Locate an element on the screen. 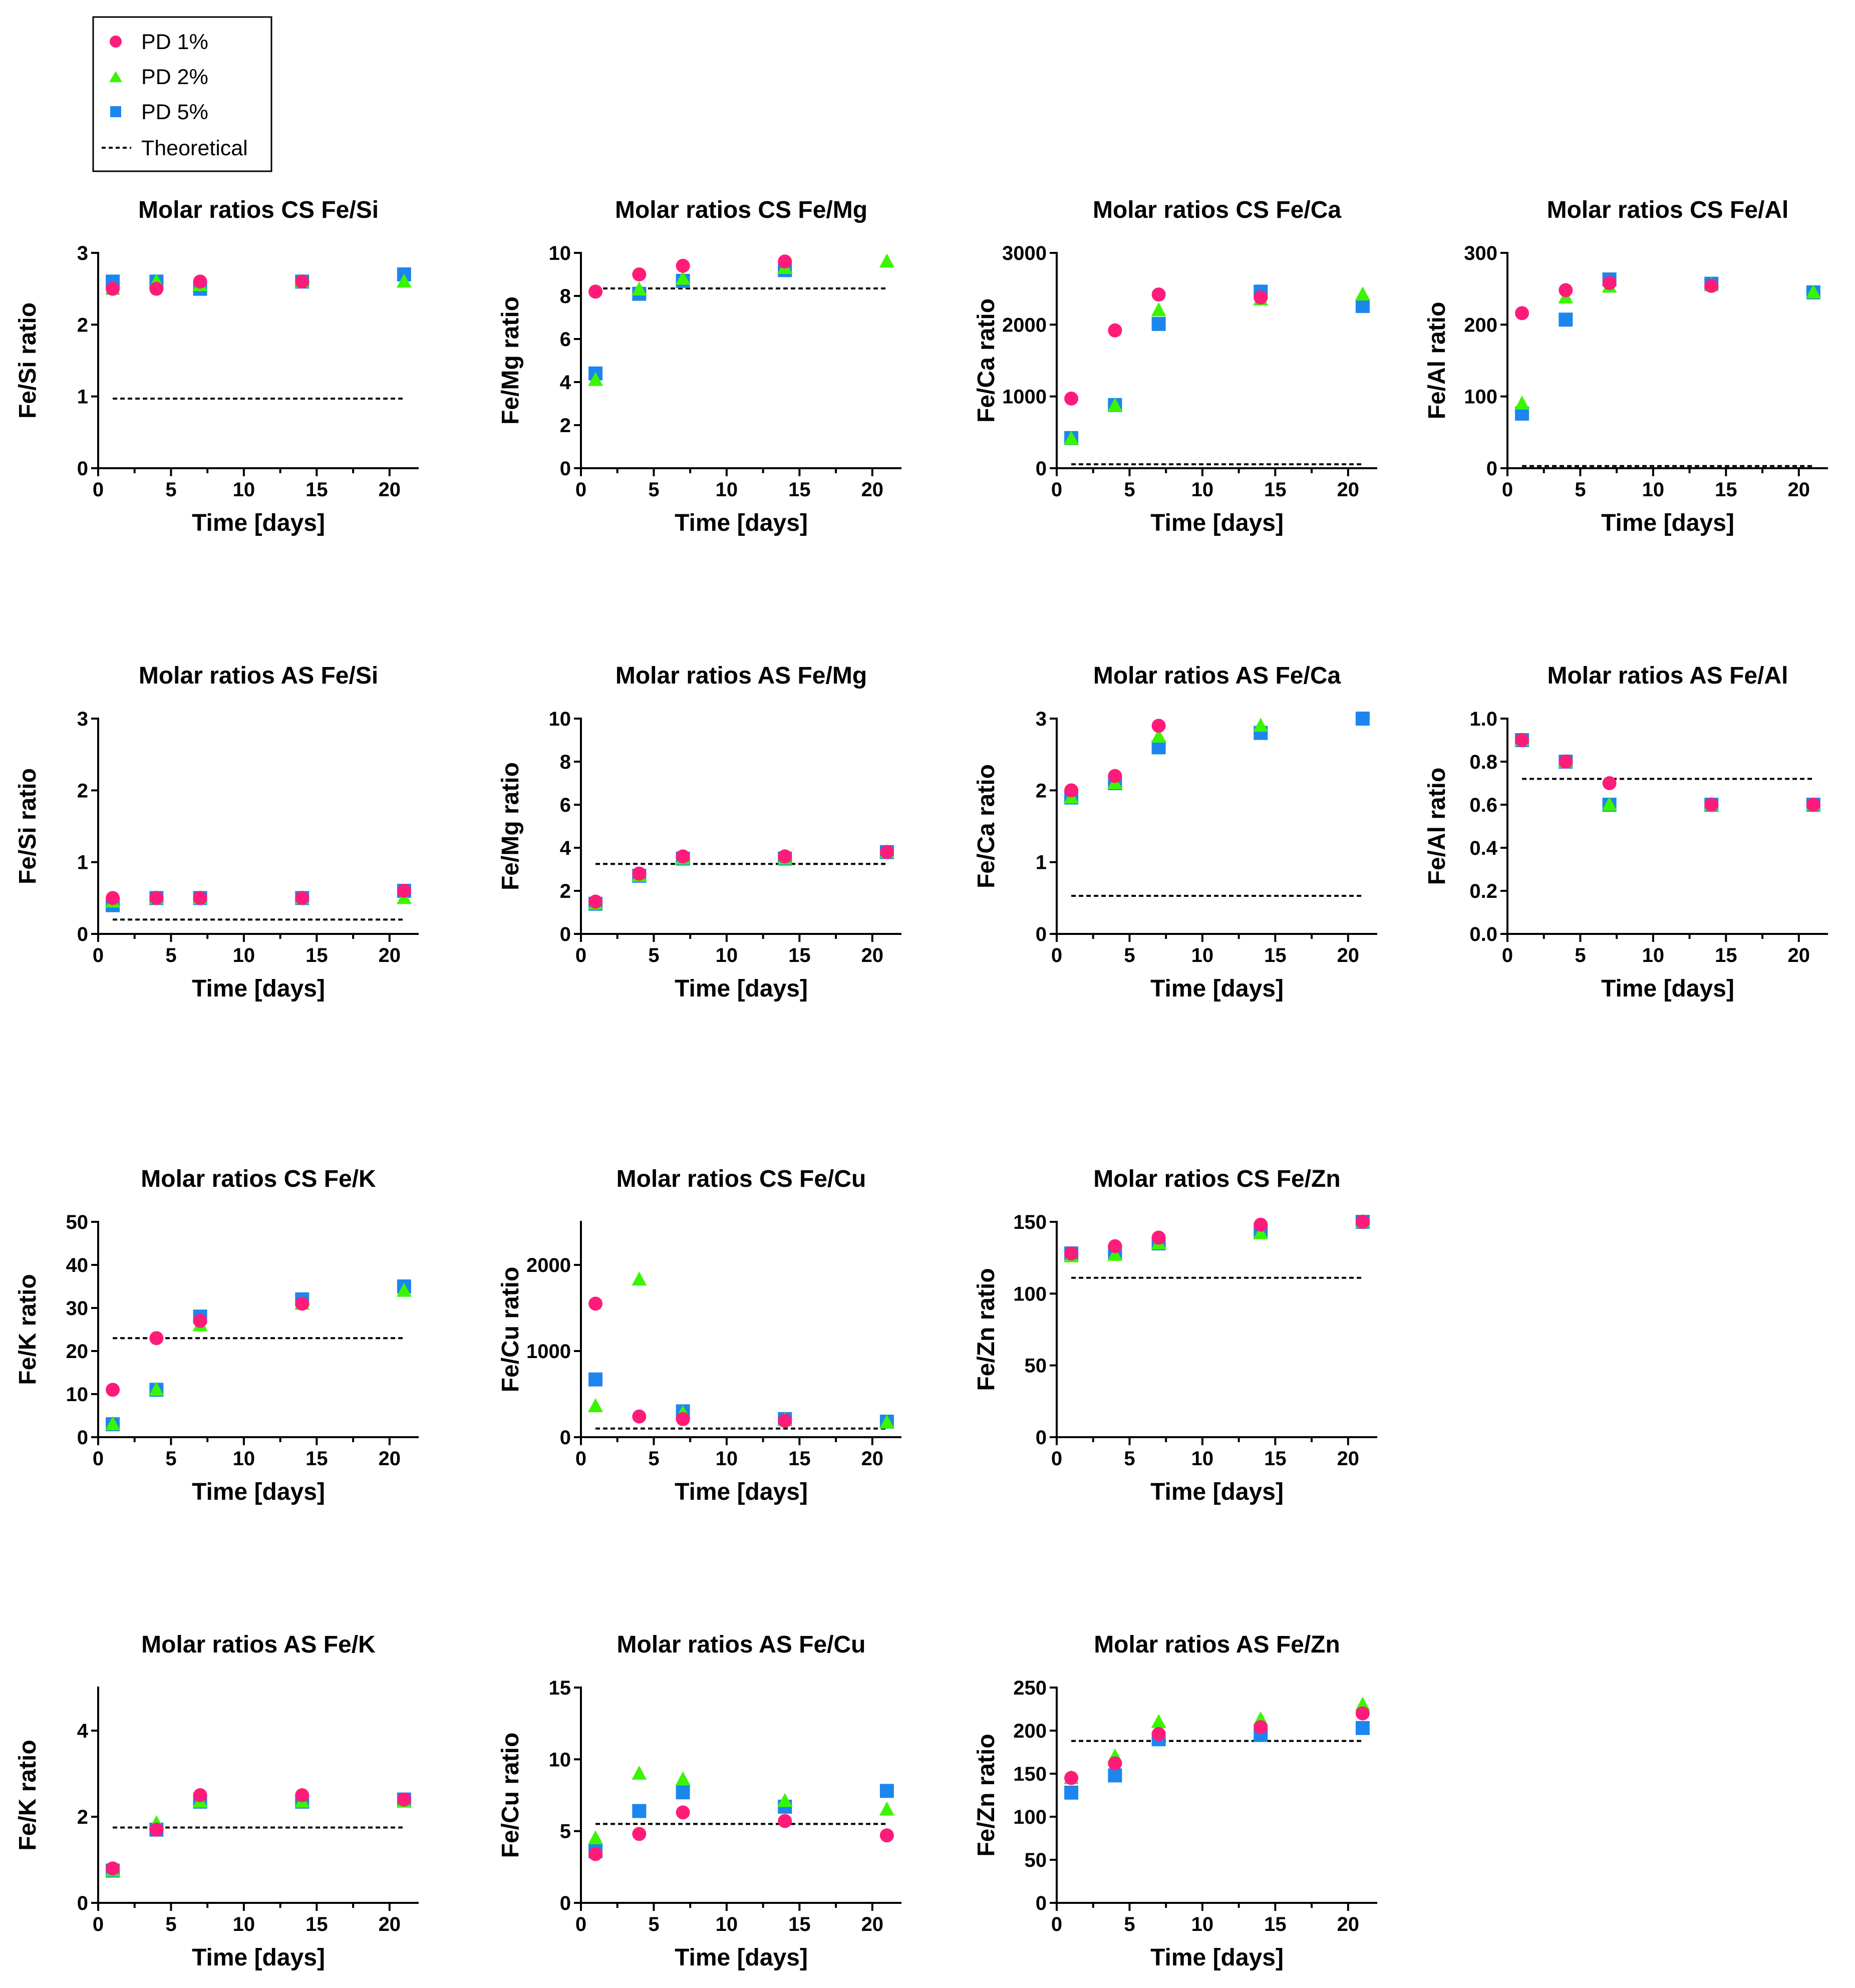  legend-label-pd1: PD 1% is located at coordinates (174, 42).